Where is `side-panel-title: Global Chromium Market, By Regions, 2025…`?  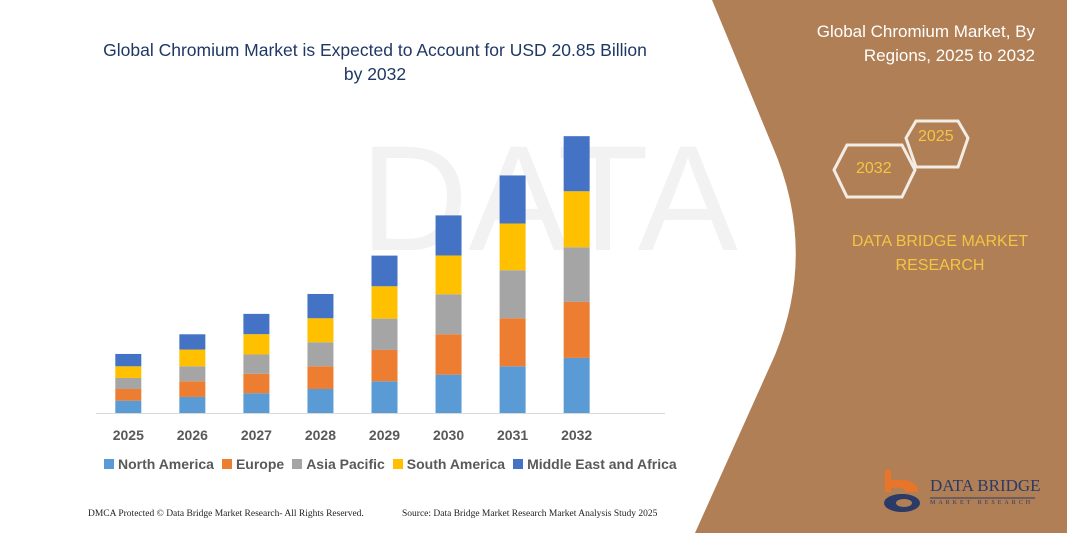
side-panel-title: Global Chromium Market, By Regions, 2025… is located at coordinates (925, 43).